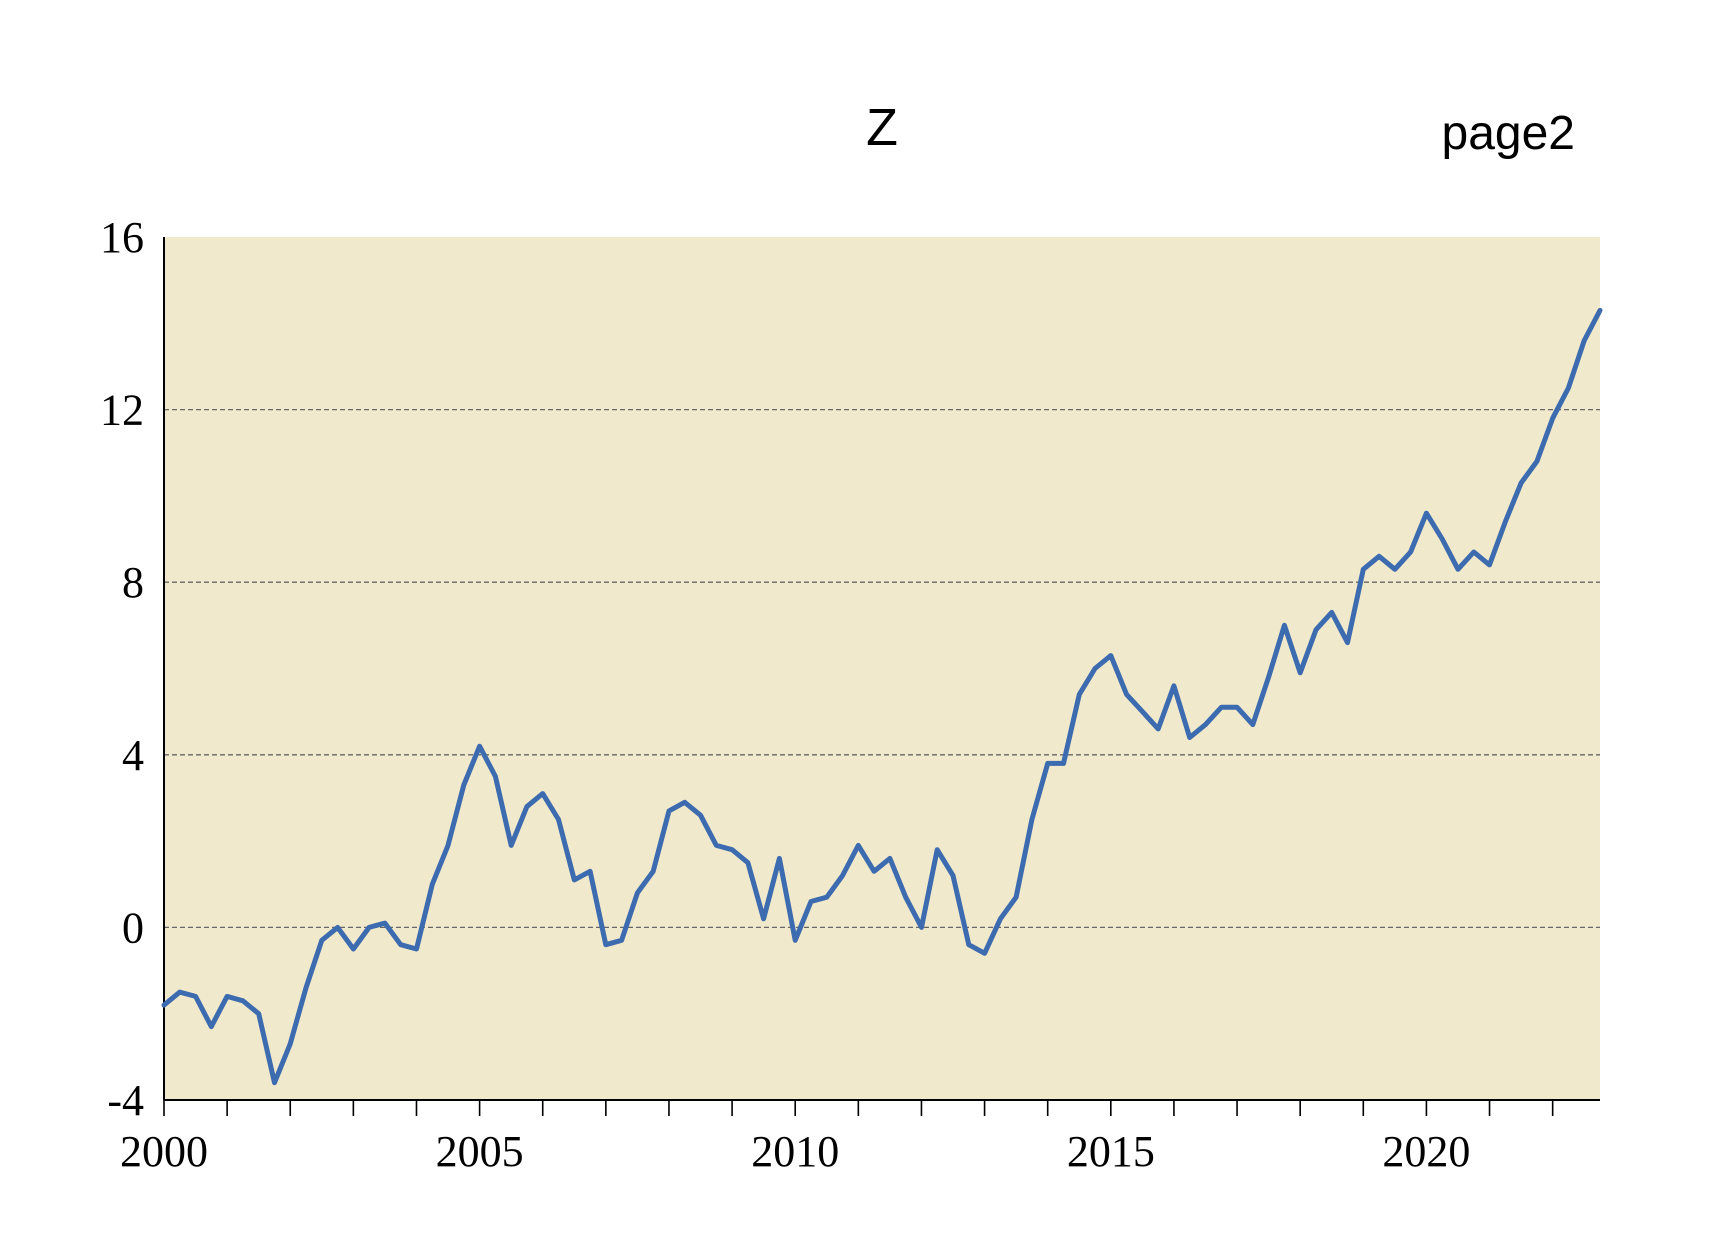 This screenshot has width=1721, height=1247. Describe the element at coordinates (1111, 1151) in the screenshot. I see `x-tick-label: 2015` at that location.